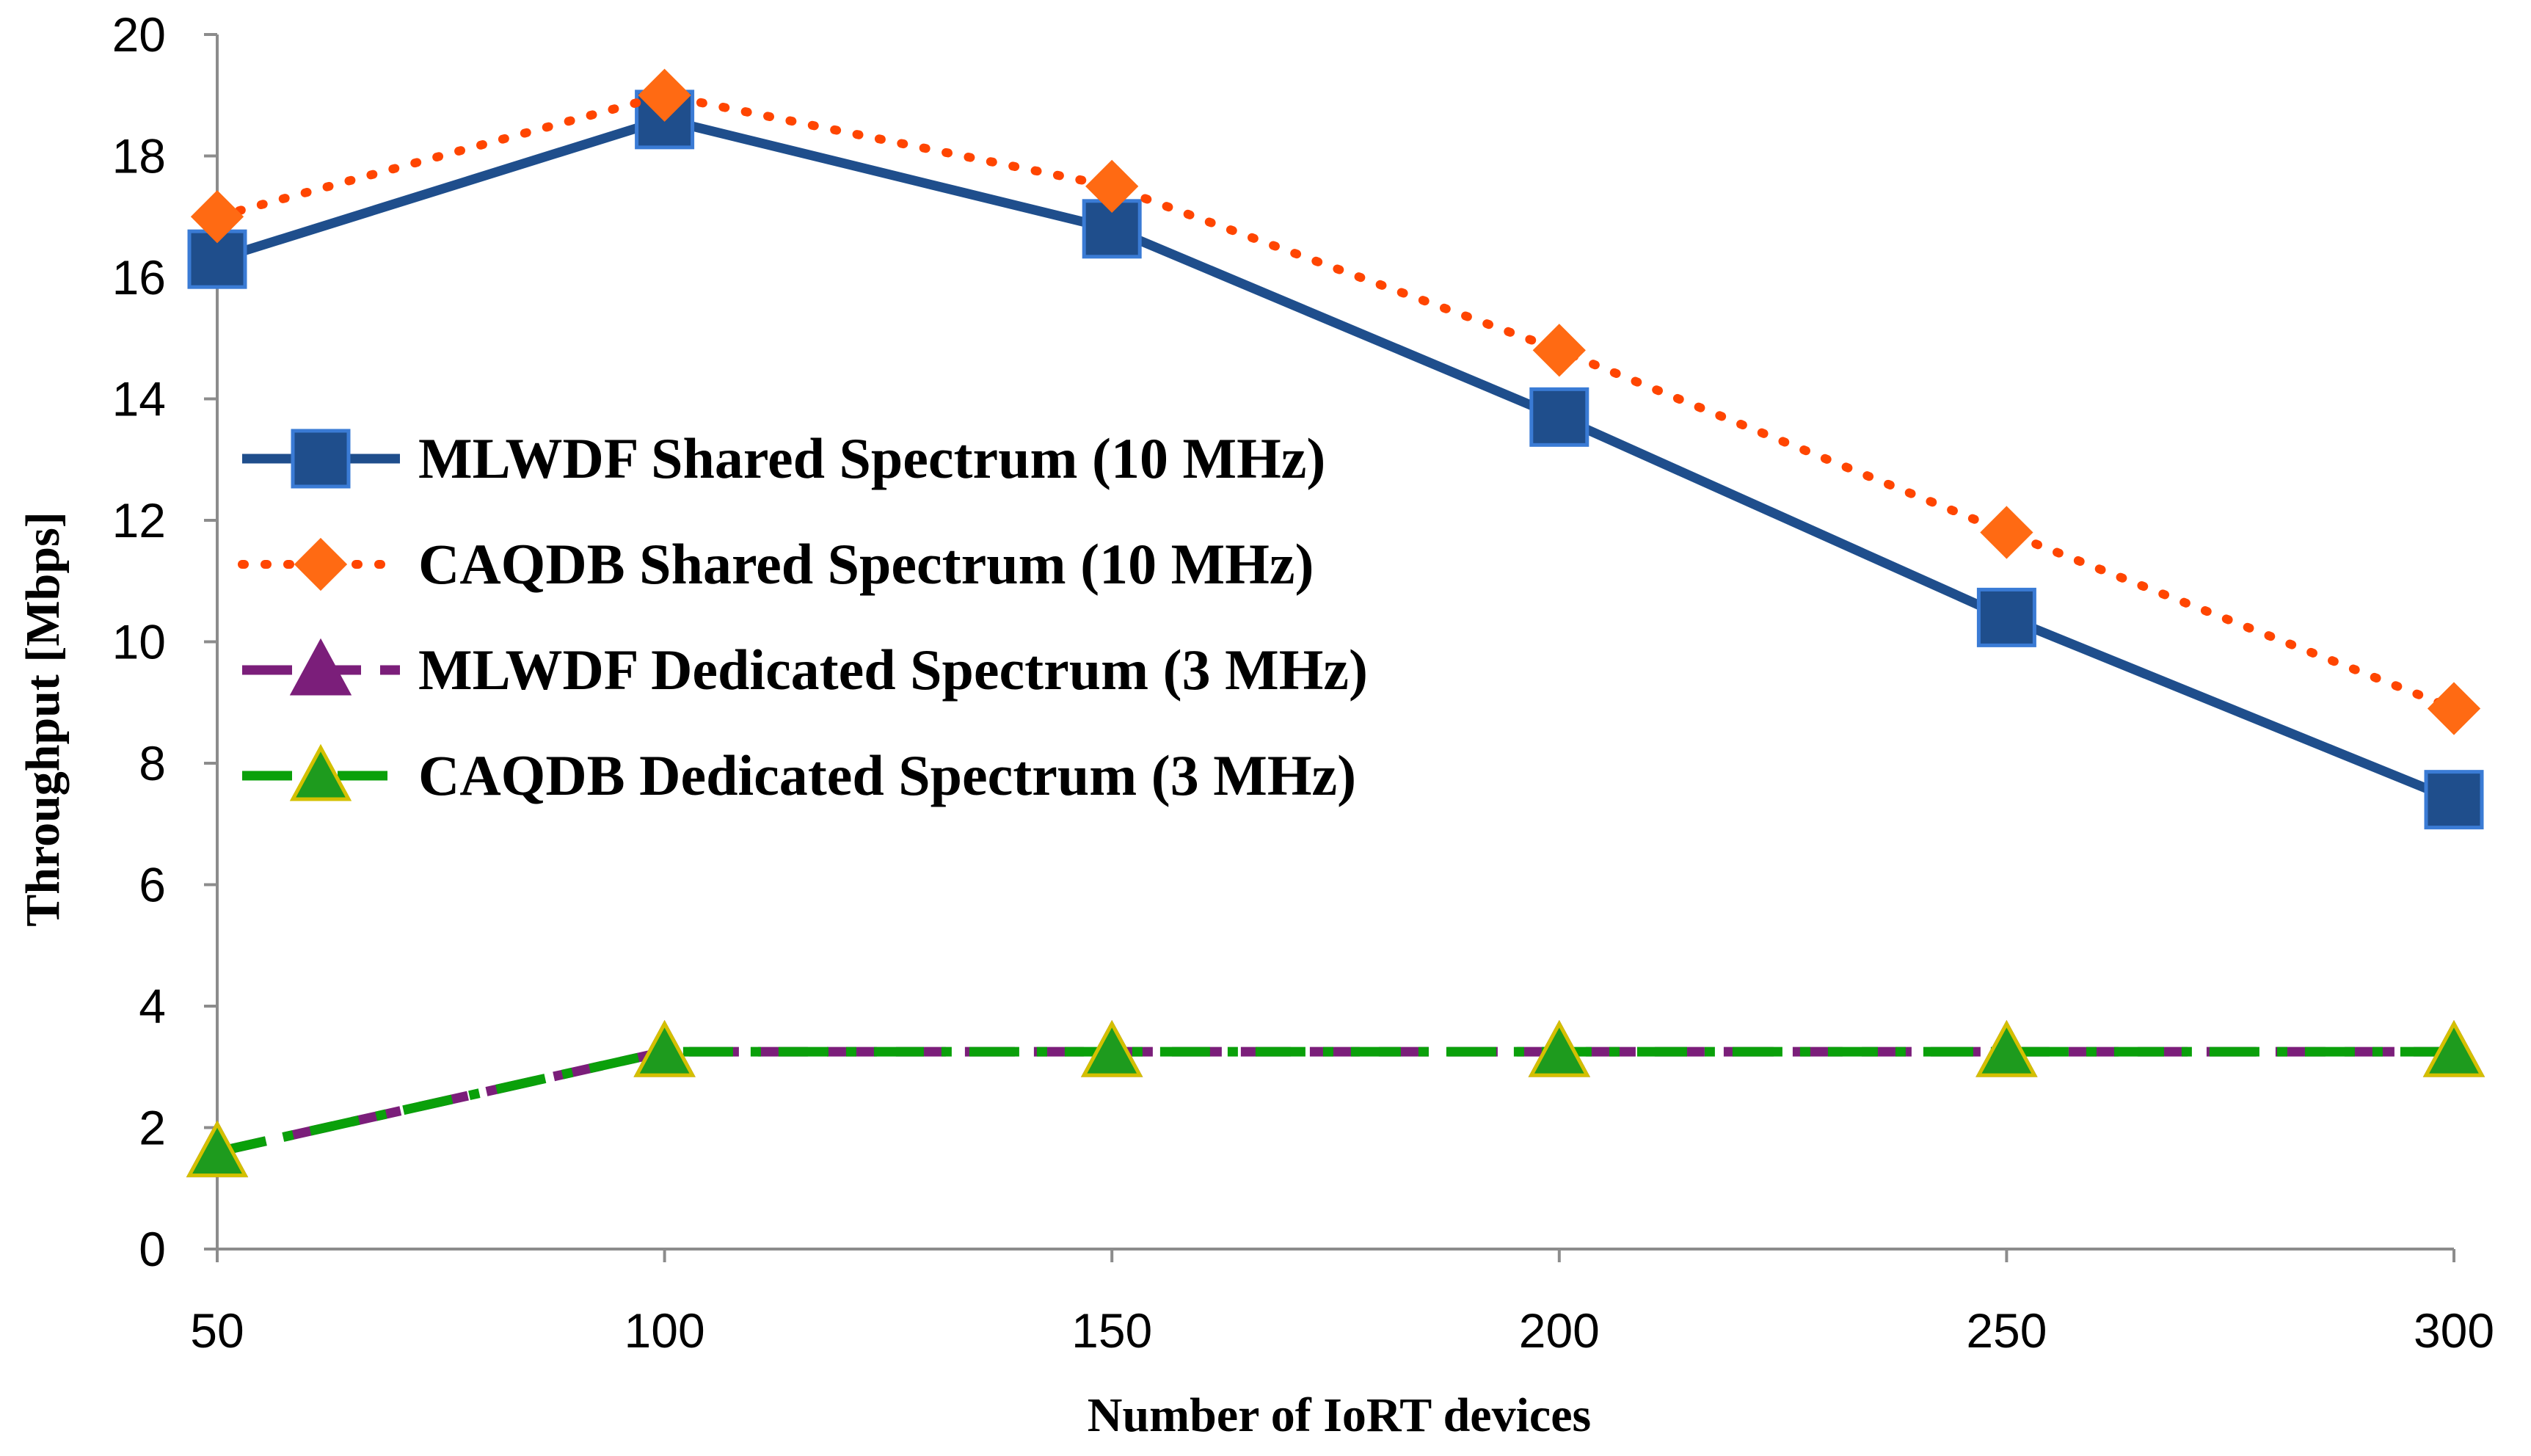 The width and height of the screenshot is (2531, 1456). Describe the element at coordinates (152, 885) in the screenshot. I see `y-tick-label: 6` at that location.